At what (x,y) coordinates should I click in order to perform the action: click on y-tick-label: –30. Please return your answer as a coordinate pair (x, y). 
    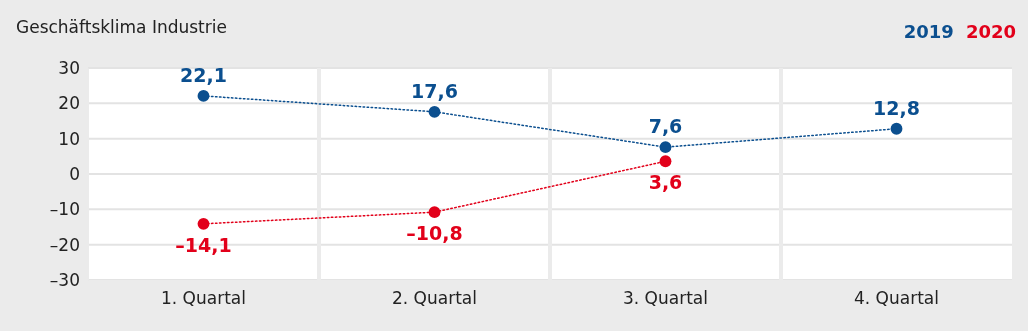
    Looking at the image, I should click on (64, 279).